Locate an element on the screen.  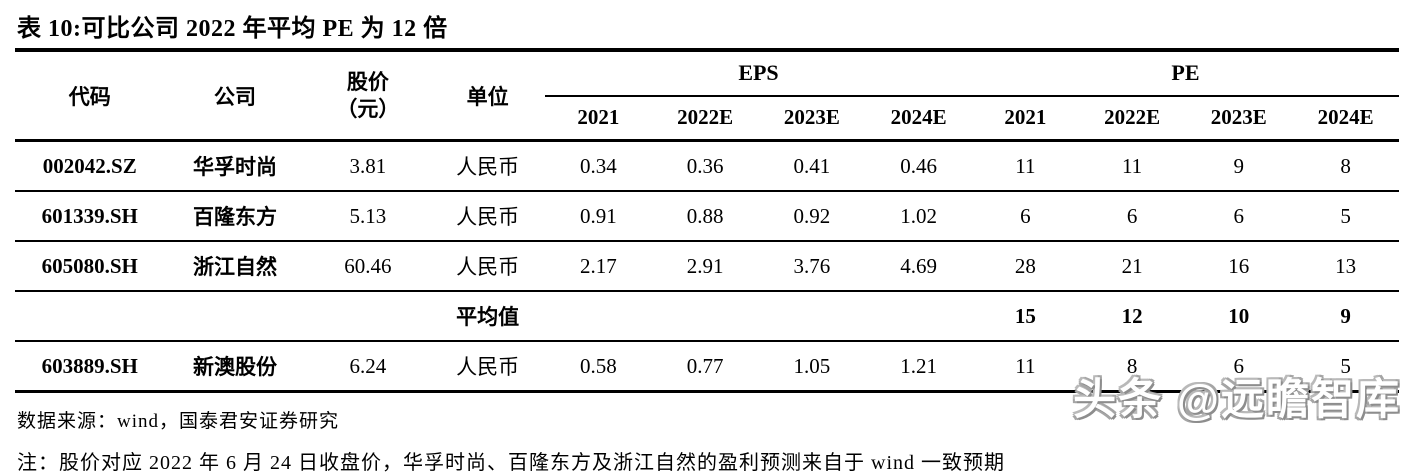
cell-pe-2024e: 8 is located at coordinates (1345, 165).